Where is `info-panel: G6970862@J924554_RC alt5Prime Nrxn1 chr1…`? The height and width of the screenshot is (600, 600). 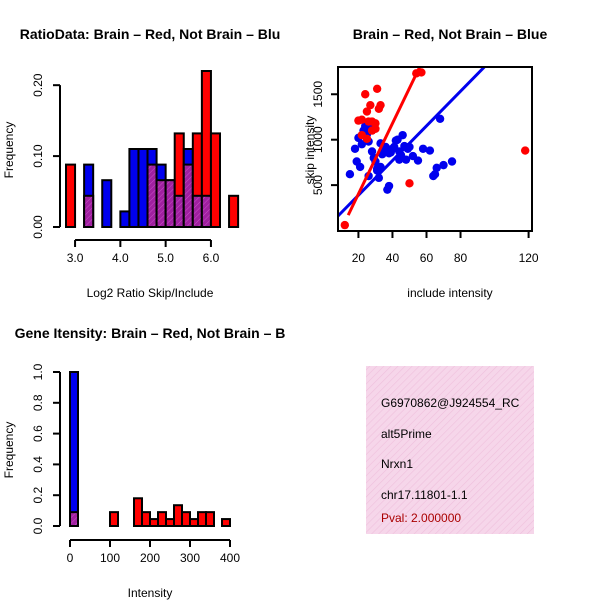 info-panel: G6970862@J924554_RC alt5Prime Nrxn1 chr1… is located at coordinates (450, 450).